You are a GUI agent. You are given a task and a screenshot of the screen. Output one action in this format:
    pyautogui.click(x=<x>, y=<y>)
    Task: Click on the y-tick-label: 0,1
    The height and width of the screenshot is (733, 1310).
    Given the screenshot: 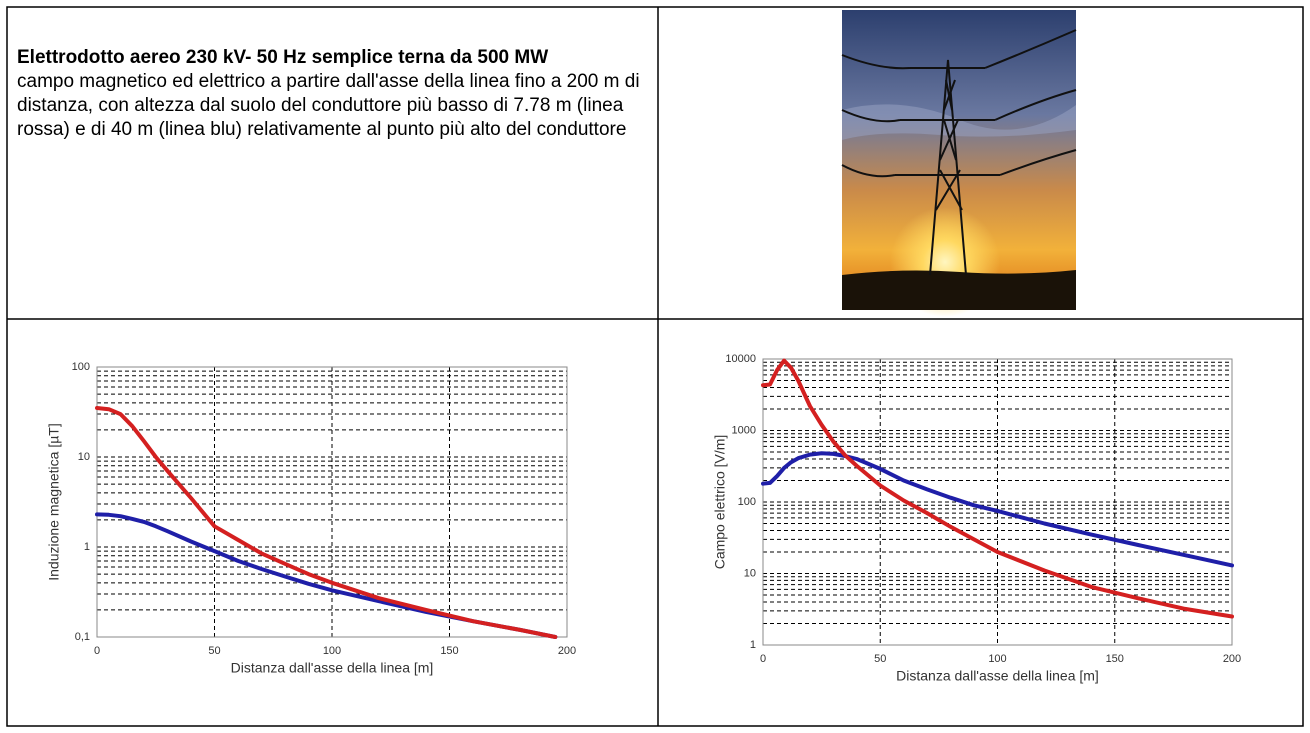 What is the action you would take?
    pyautogui.click(x=82, y=637)
    